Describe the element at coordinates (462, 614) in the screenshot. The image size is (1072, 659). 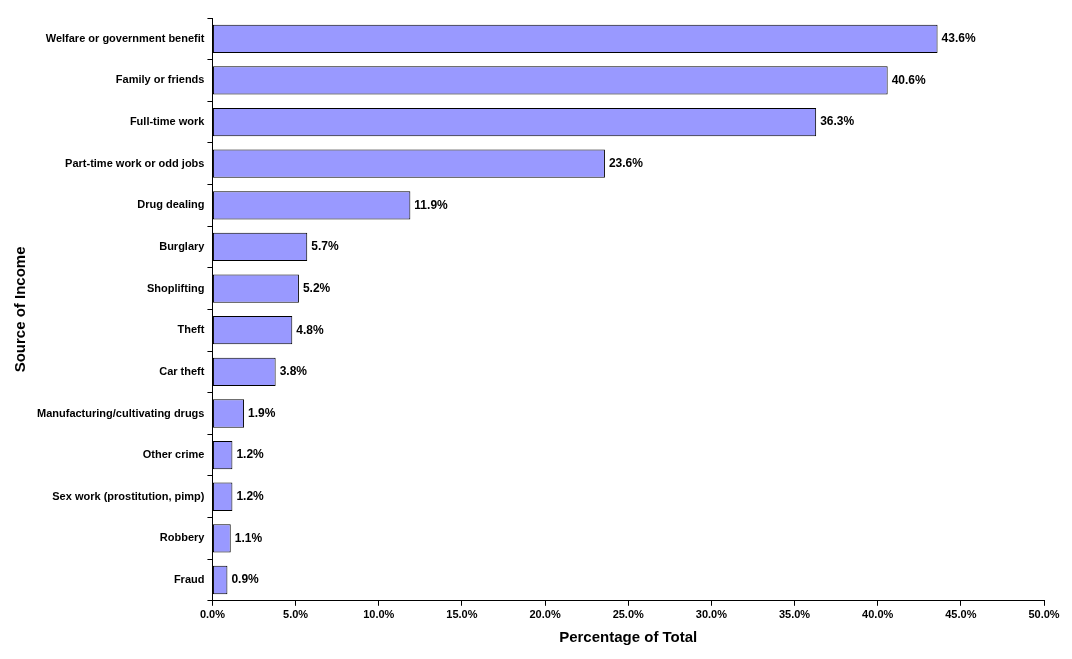
I see `x-tick-label: 15.0%` at that location.